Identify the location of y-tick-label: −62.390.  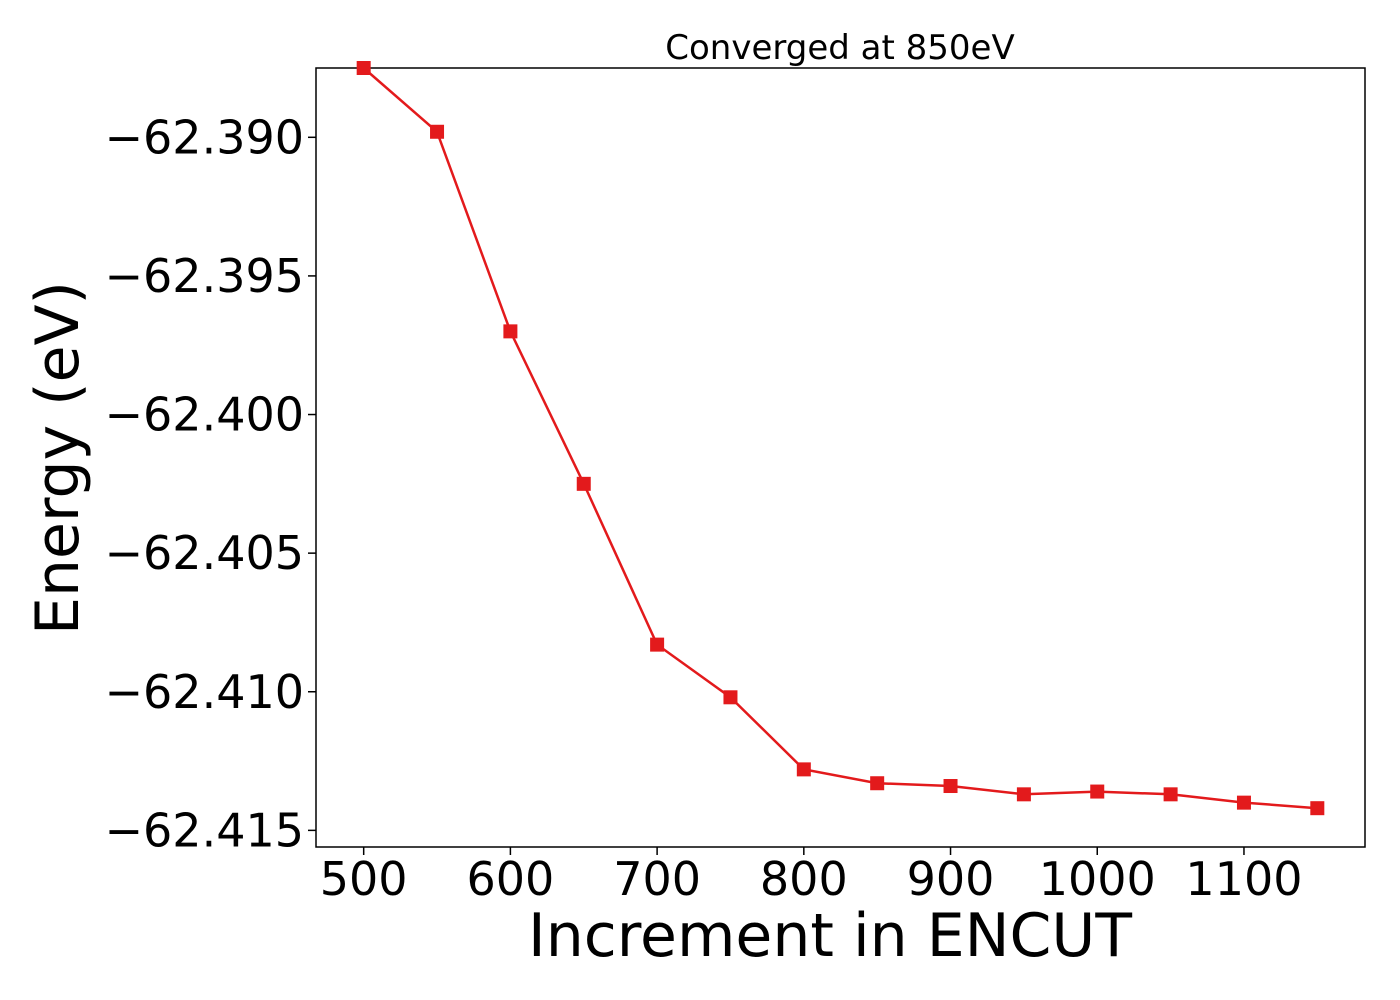
(205, 137).